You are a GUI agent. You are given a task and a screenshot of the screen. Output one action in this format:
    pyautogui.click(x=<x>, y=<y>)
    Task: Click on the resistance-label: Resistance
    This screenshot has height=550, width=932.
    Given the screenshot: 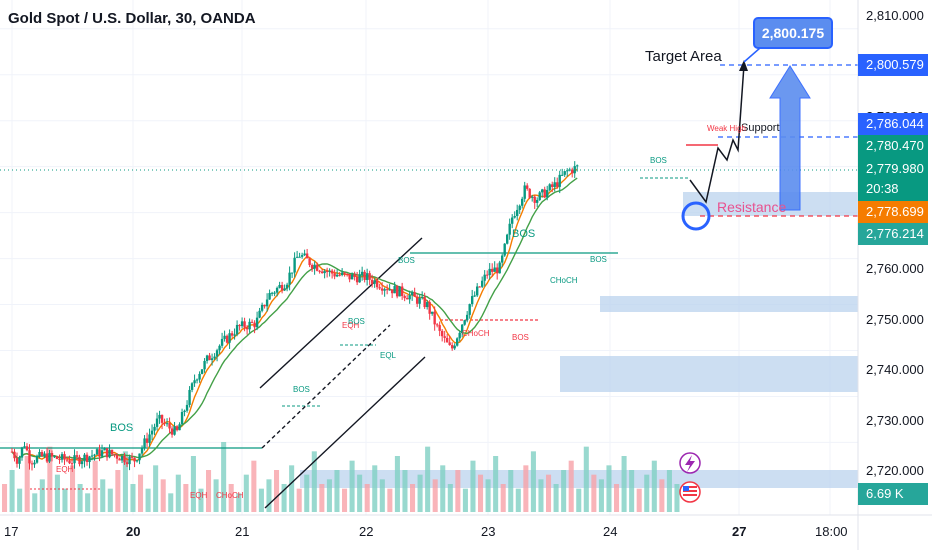 What is the action you would take?
    pyautogui.click(x=751, y=207)
    